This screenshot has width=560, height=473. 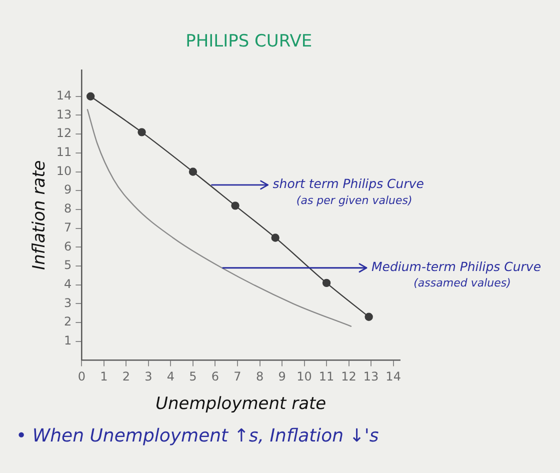 What do you see at coordinates (68, 227) in the screenshot?
I see `y-tick-label: 7` at bounding box center [68, 227].